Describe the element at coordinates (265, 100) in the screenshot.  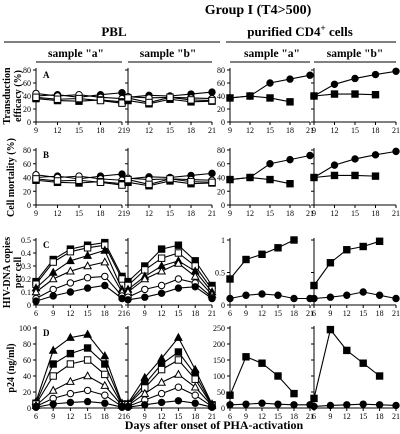
I see `panel-A-cd4-sample-a: 9 12 15 18 21 0 20 40 60 80` at that location.